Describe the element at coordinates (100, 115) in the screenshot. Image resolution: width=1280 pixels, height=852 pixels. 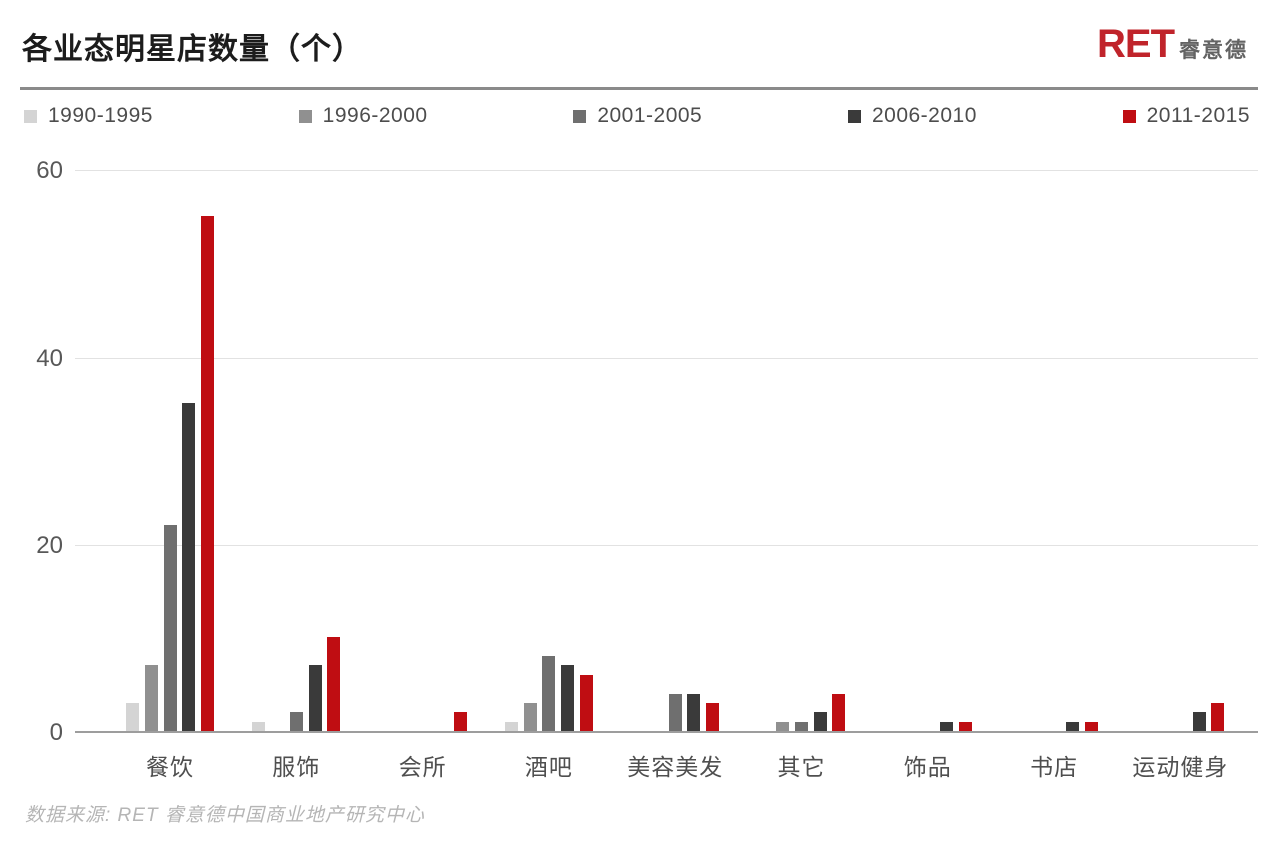
I see `legend-label: 1990-1995` at that location.